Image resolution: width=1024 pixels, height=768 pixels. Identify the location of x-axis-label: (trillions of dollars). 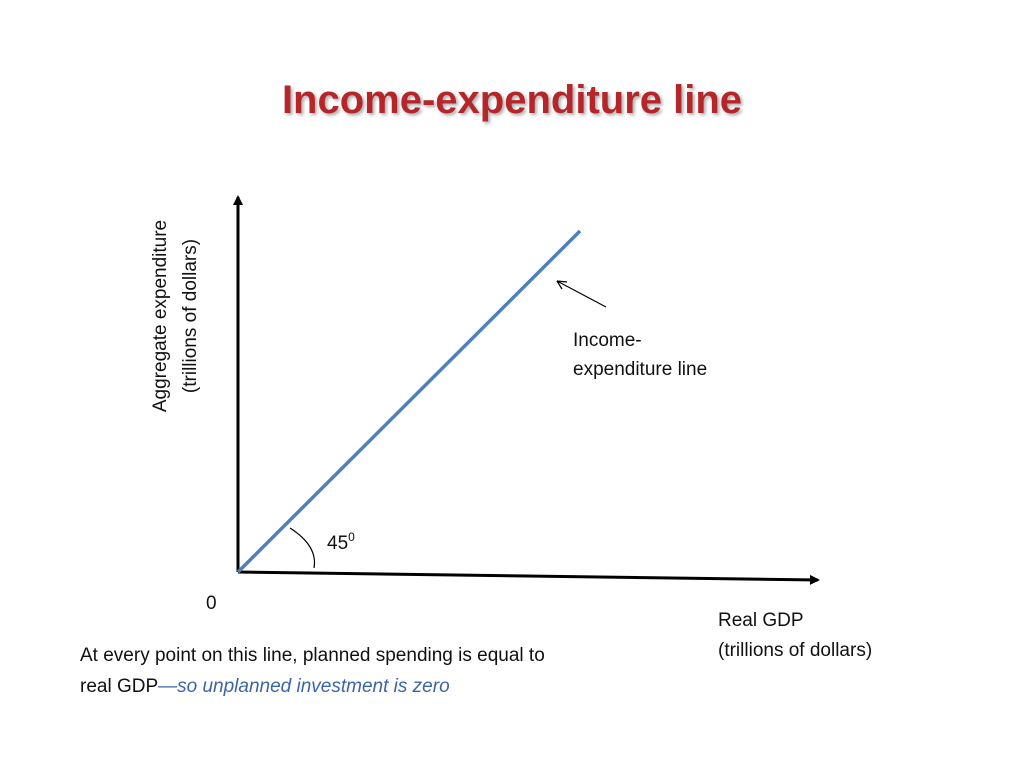
(795, 650).